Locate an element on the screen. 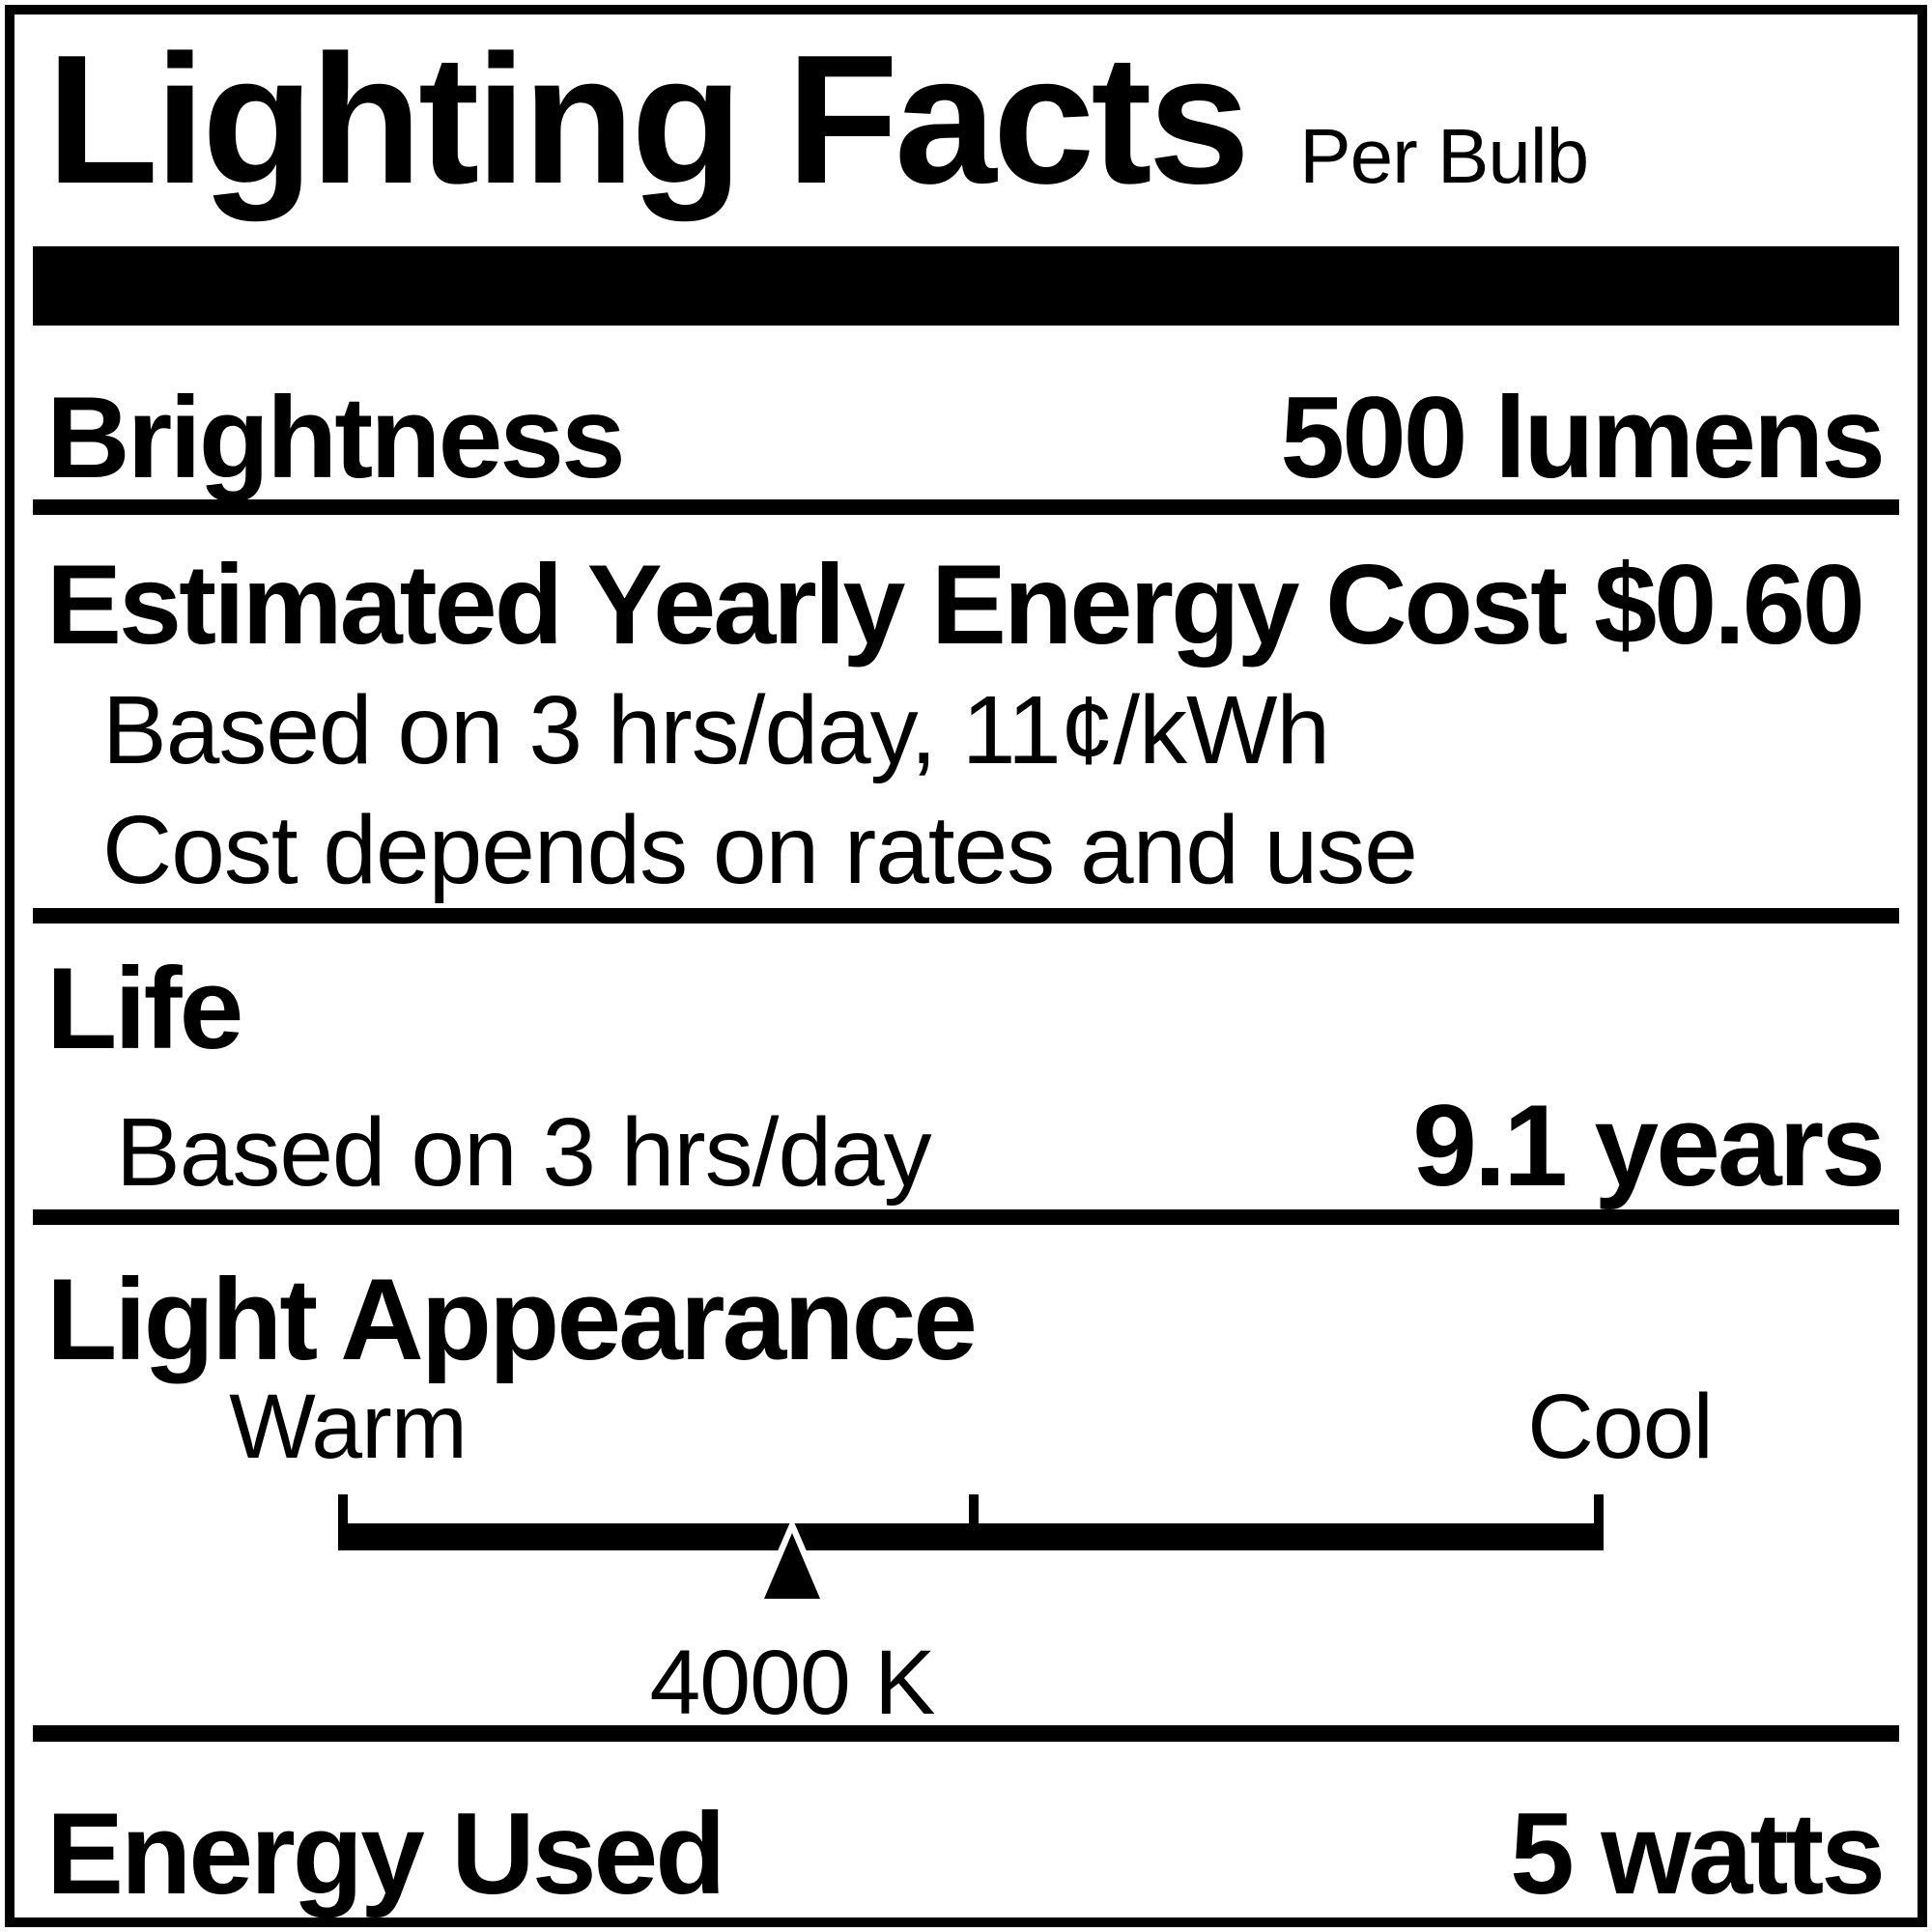 This screenshot has width=1932, height=1932. energy-cost-label: Estimated Yearly Energy Cost is located at coordinates (807, 604).